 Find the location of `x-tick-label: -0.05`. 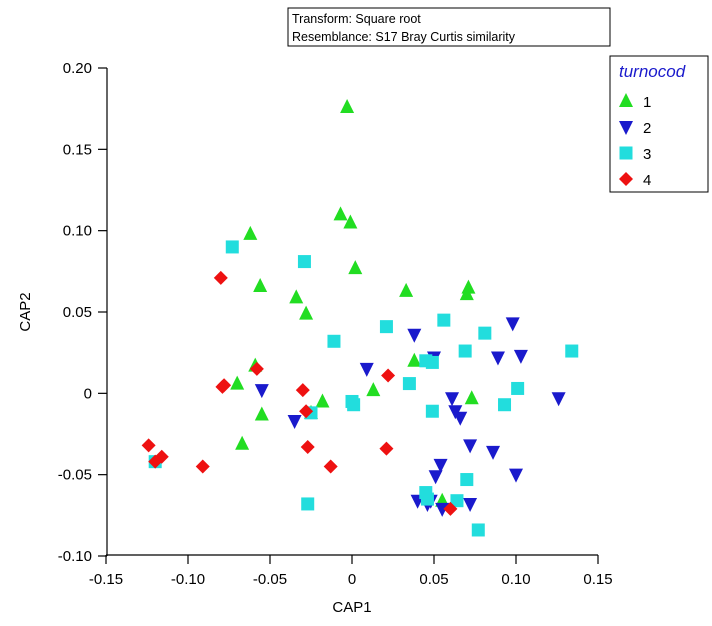

x-tick-label: -0.05 is located at coordinates (270, 579).